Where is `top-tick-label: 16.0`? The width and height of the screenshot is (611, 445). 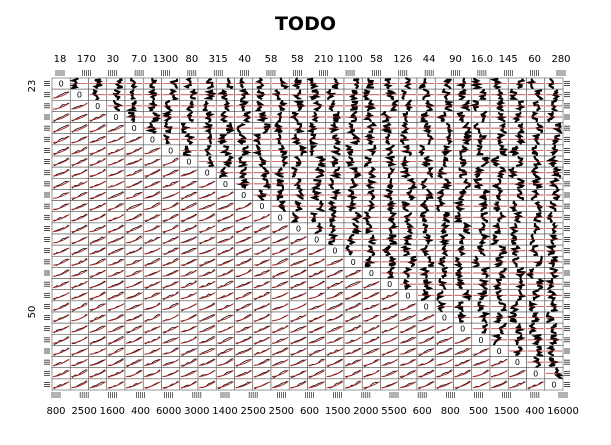 top-tick-label: 16.0 is located at coordinates (482, 59).